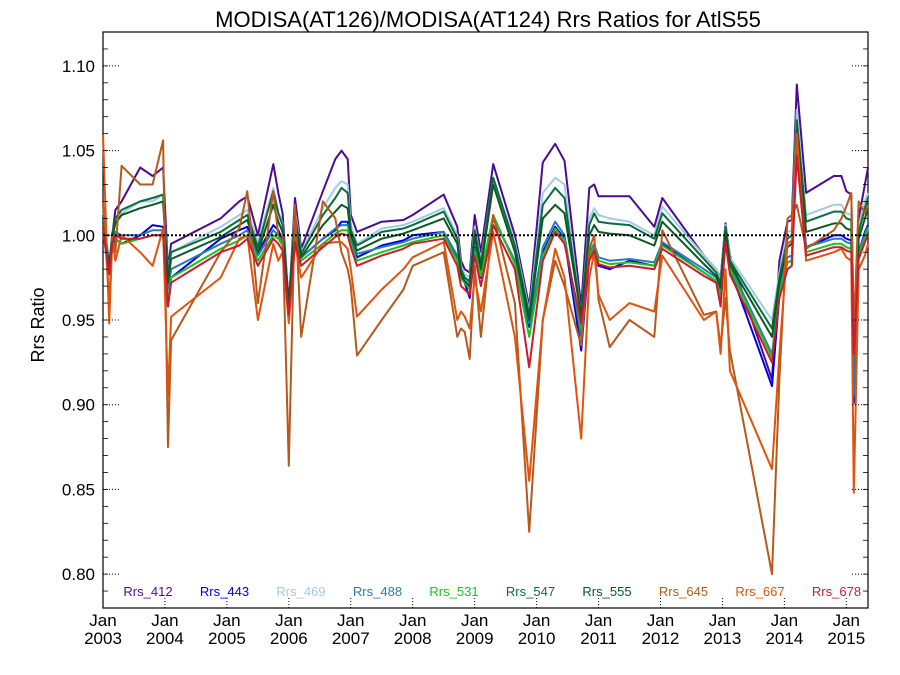 This screenshot has width=900, height=675. Describe the element at coordinates (530, 591) in the screenshot. I see `legend-entry-rrs-547: Rrs_547` at that location.